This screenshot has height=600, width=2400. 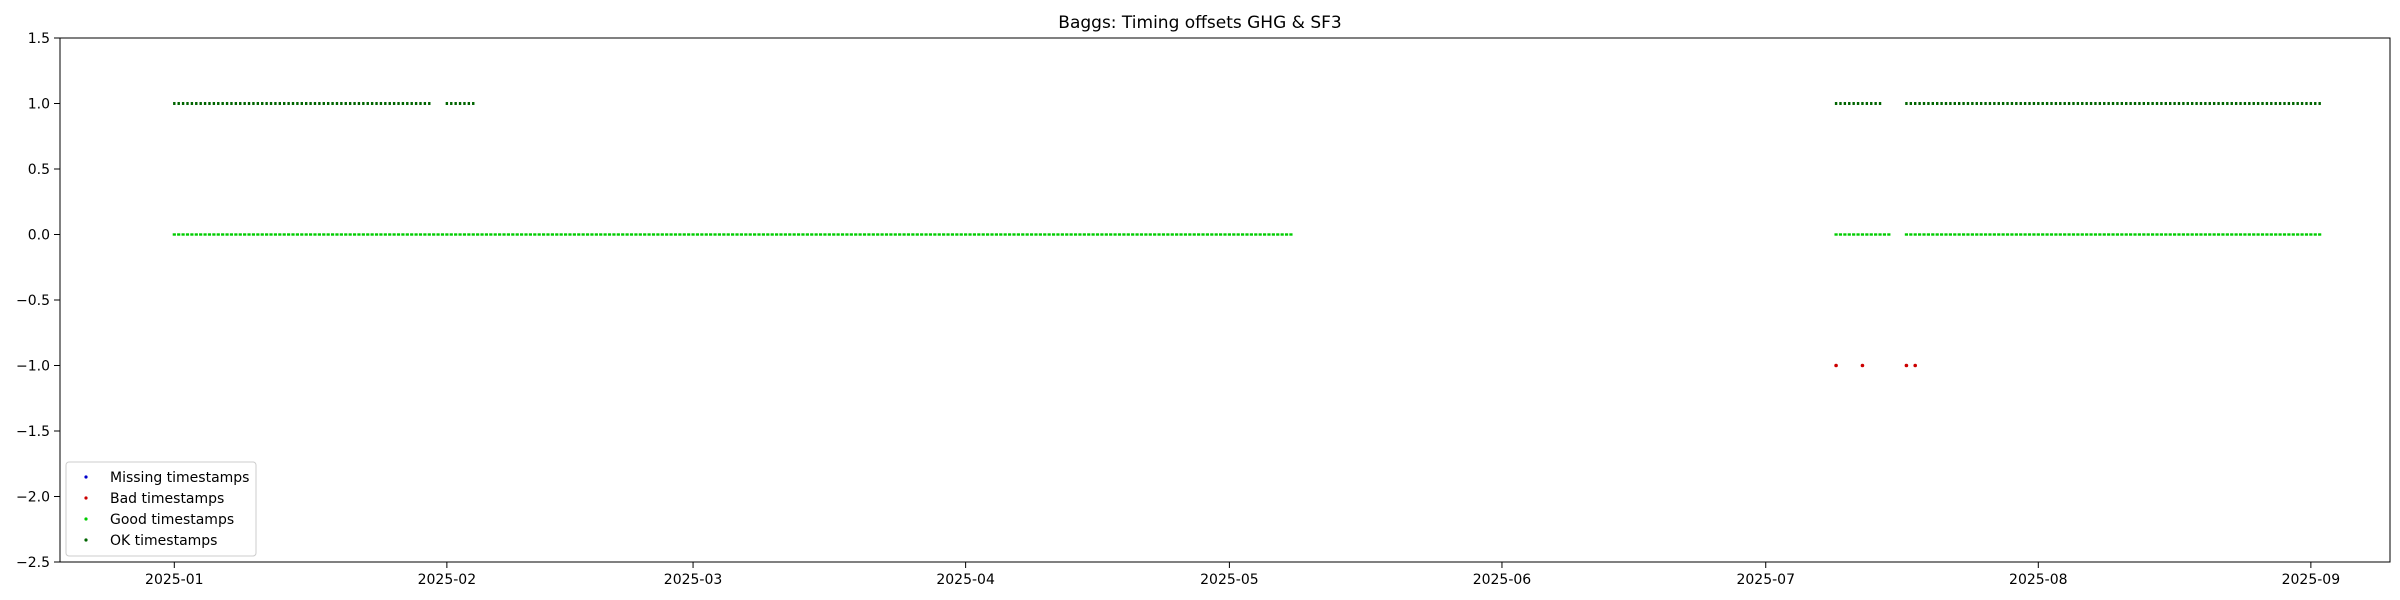 I want to click on chart-title: Baggs: Timing offsets GHG & SF3, so click(x=1199, y=23).